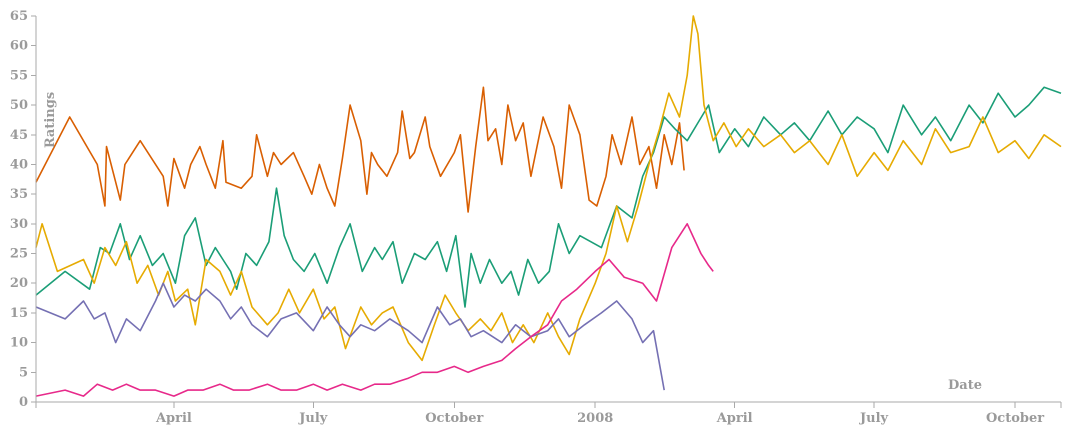 This screenshot has width=1087, height=434. What do you see at coordinates (19, 343) in the screenshot?
I see `y-tick-label: 10` at bounding box center [19, 343].